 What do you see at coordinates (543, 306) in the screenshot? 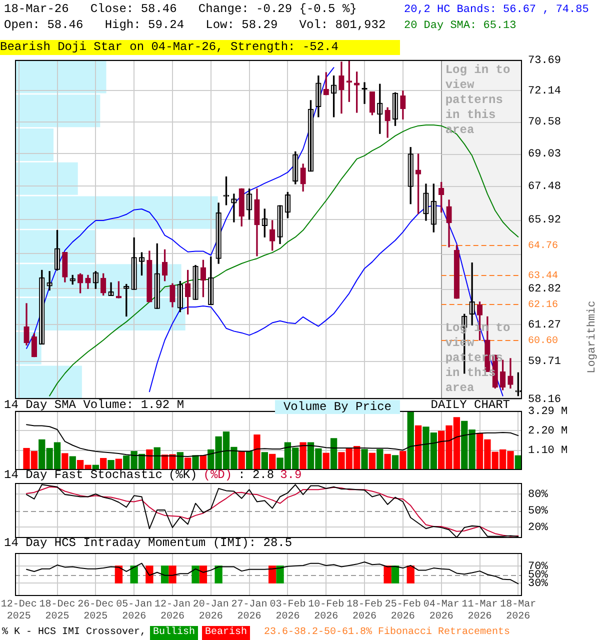
I see `ref-line-label: 62.16` at bounding box center [543, 306].